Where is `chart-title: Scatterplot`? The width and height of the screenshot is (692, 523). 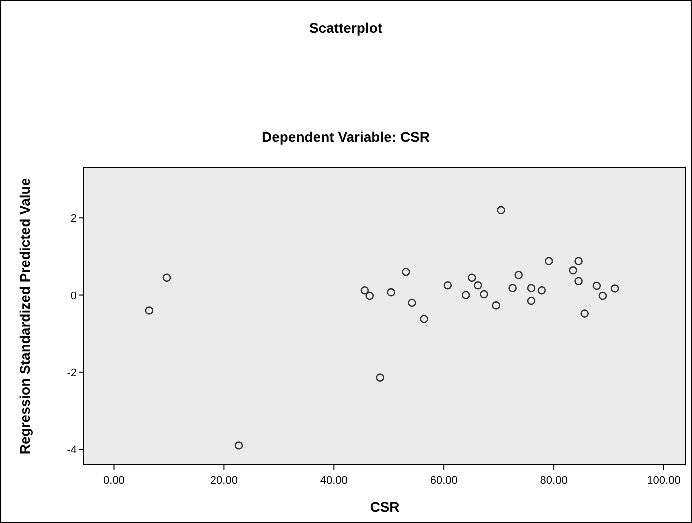 chart-title: Scatterplot is located at coordinates (346, 28).